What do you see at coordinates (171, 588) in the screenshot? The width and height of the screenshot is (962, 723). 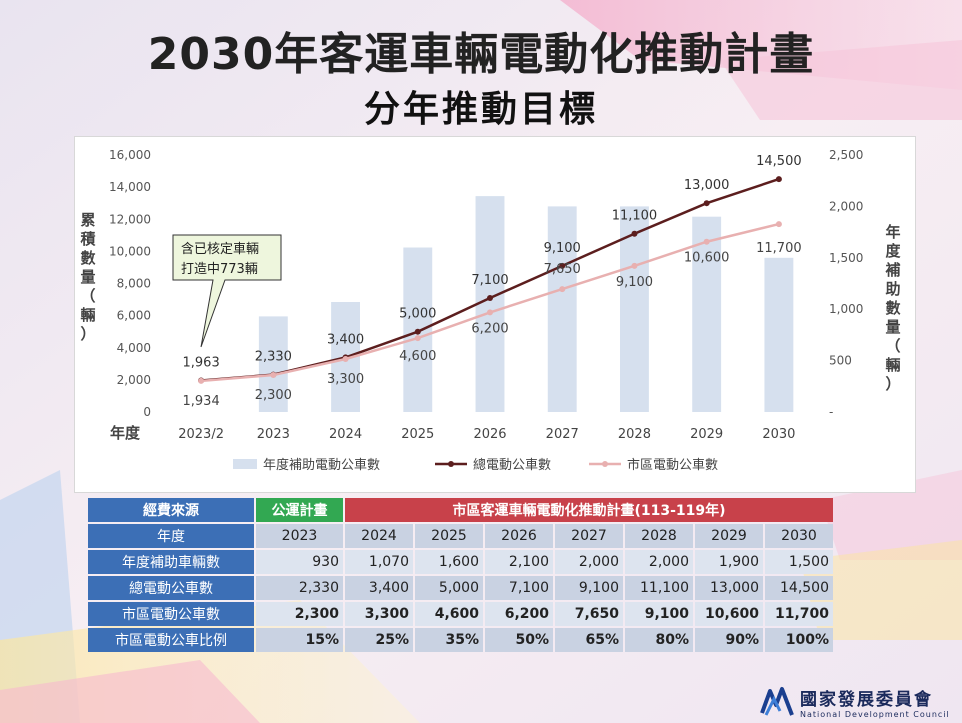 I see `row-label: 總電動公車數` at bounding box center [171, 588].